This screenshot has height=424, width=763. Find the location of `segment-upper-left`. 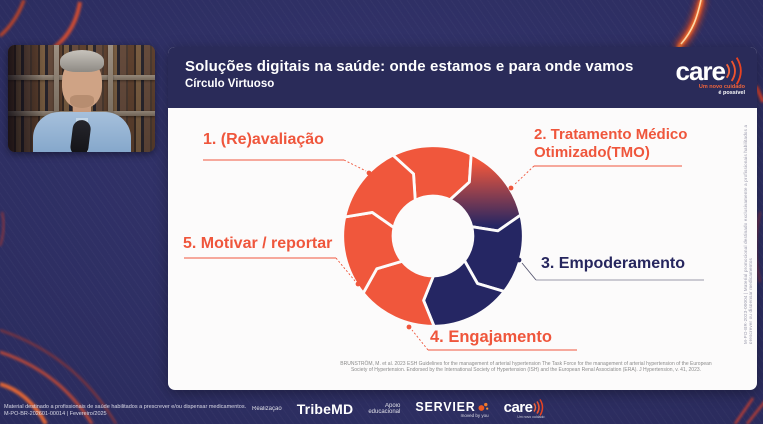

segment-upper-left is located at coordinates (380, 191).